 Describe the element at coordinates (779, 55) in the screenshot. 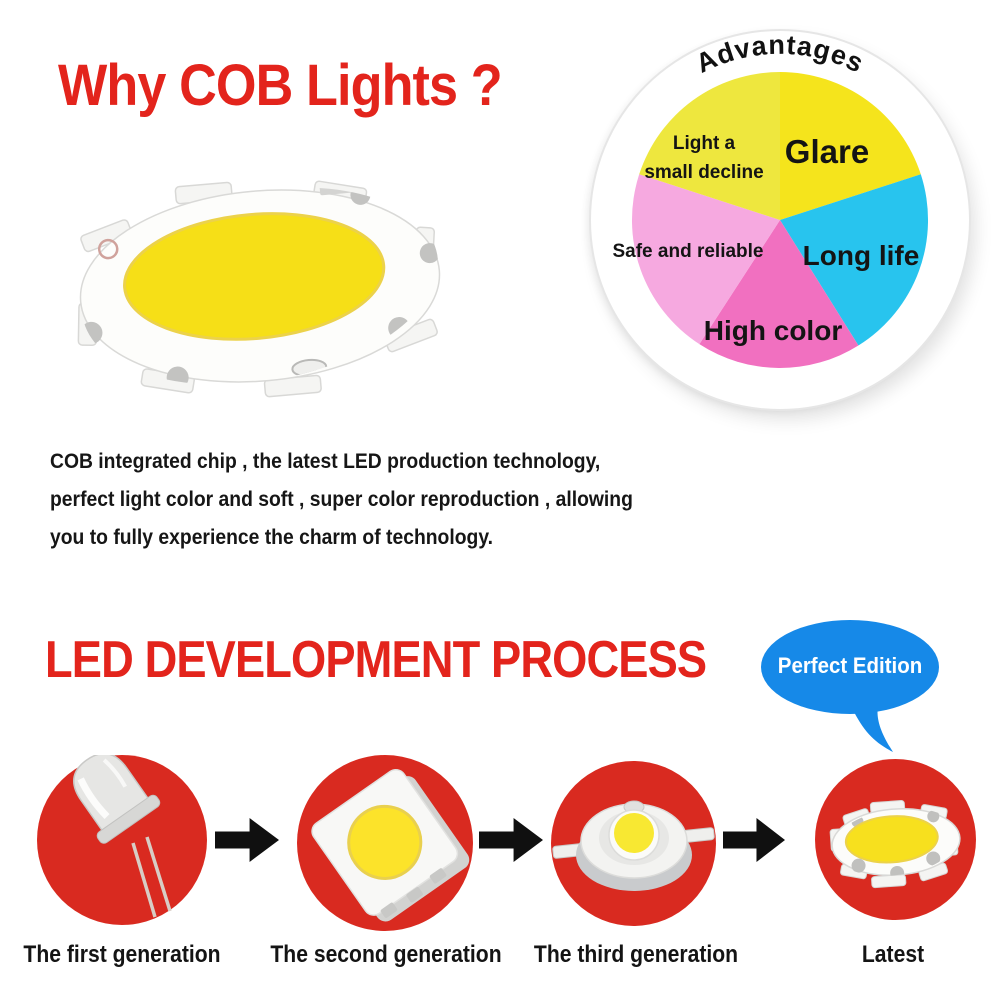

I see `pie-title-arc: Advantages` at that location.